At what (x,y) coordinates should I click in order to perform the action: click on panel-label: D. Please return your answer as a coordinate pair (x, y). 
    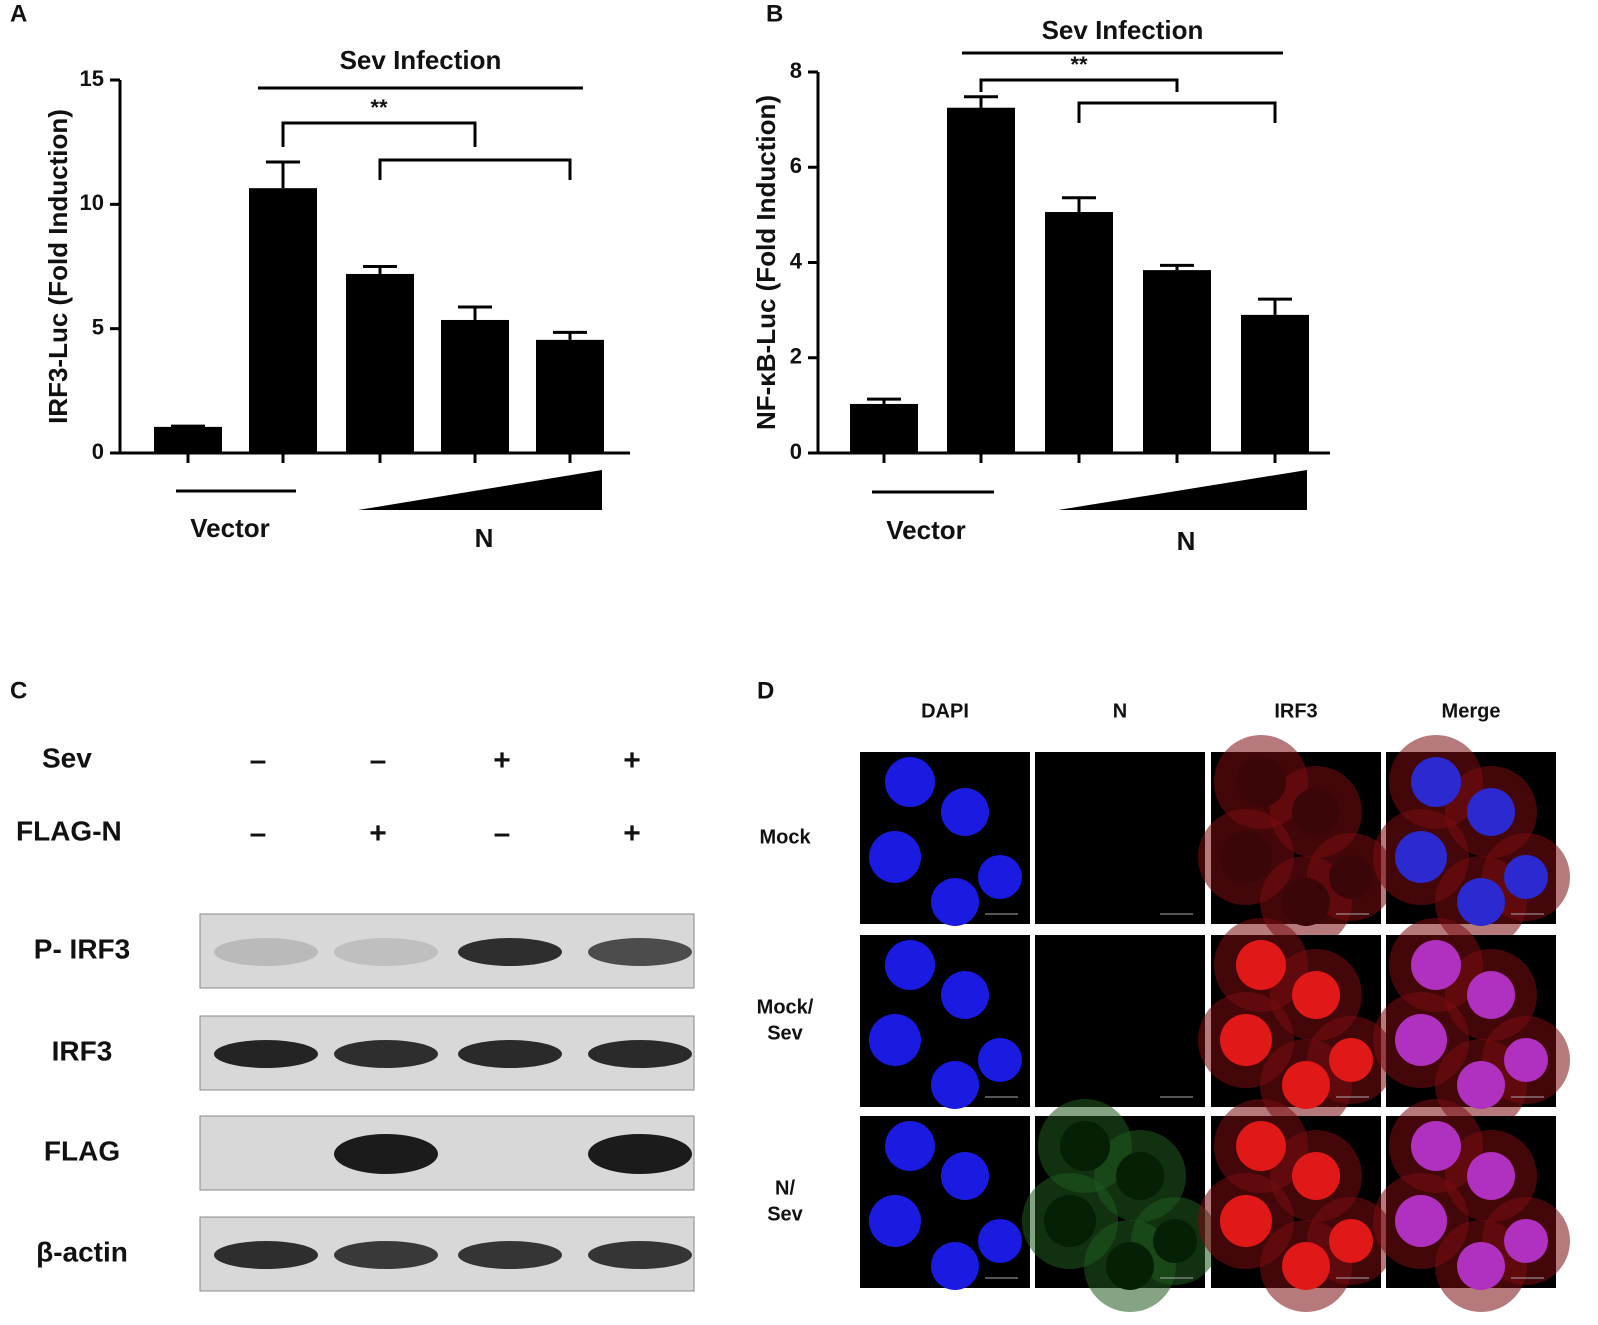
    Looking at the image, I should click on (765, 690).